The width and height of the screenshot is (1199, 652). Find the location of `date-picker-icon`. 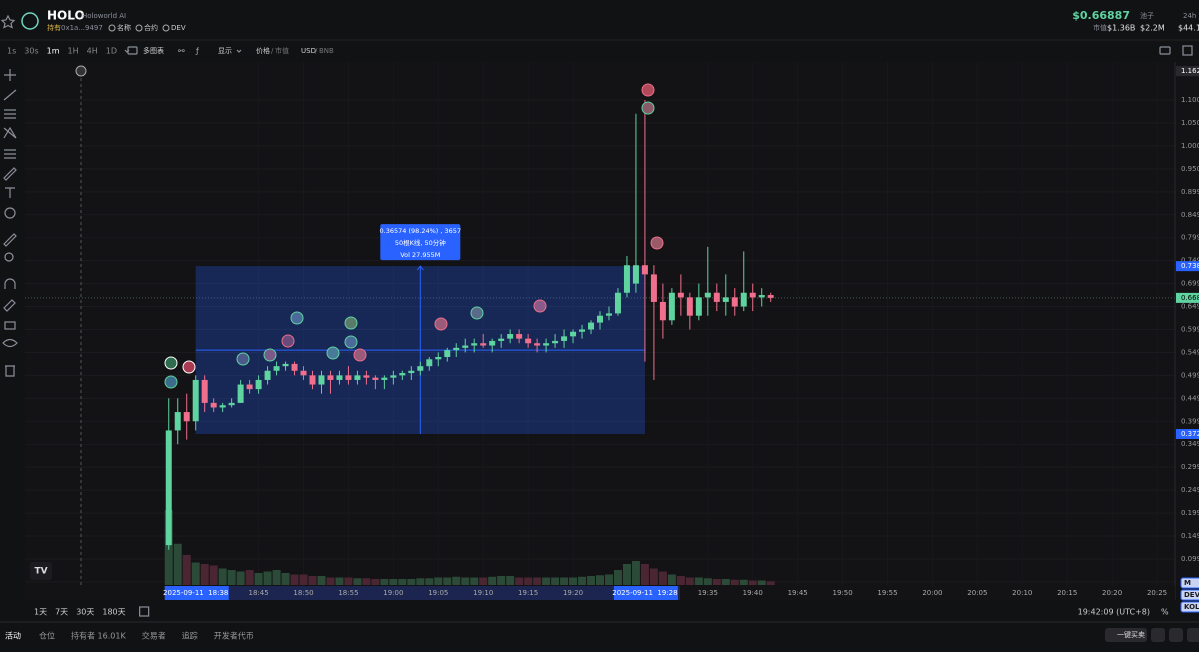

date-picker-icon is located at coordinates (144, 611).